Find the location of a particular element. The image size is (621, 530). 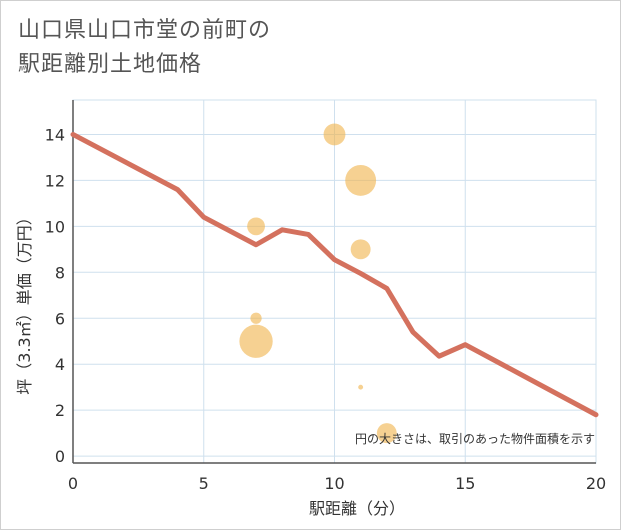

y-tick-label-14: 14 is located at coordinates (55, 134).